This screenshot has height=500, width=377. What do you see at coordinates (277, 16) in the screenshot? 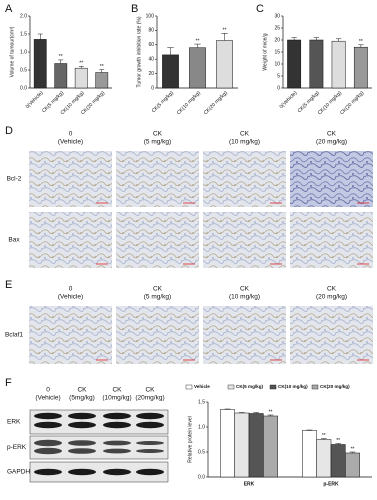
I see `y-tick-label: 30` at bounding box center [277, 16].